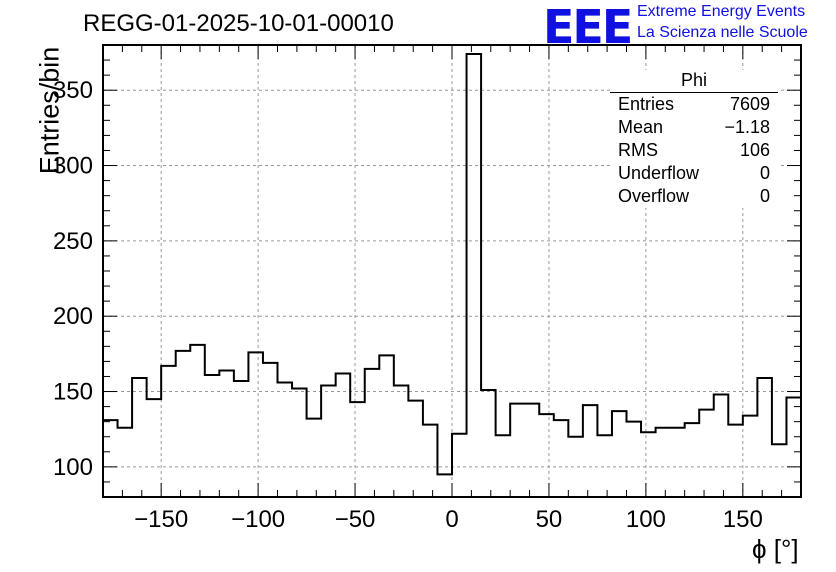 This screenshot has width=836, height=572. I want to click on stats-value: 106, so click(754, 150).